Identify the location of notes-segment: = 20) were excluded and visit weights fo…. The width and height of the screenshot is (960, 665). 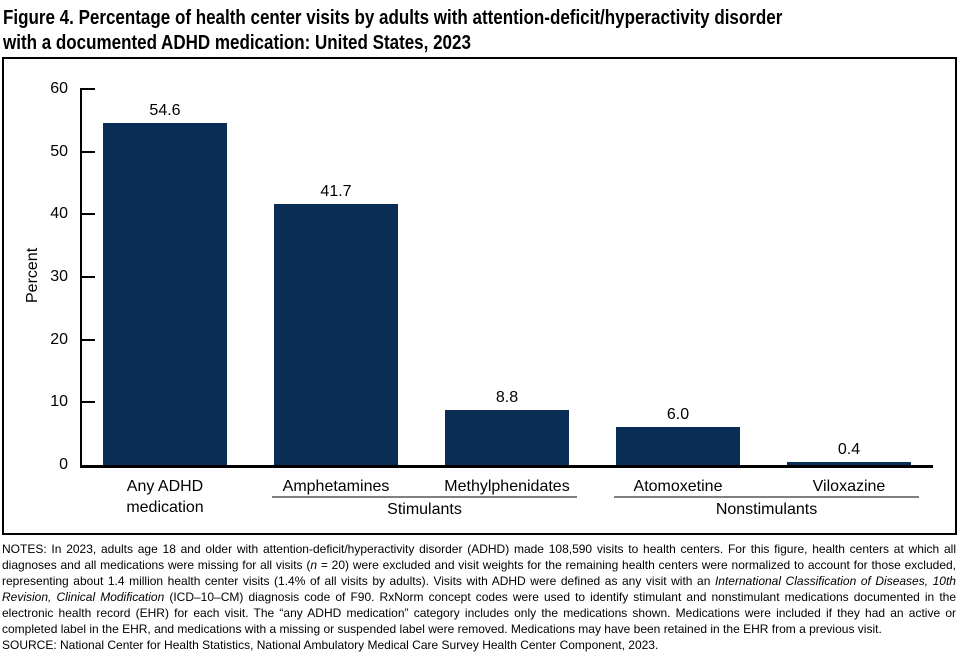
(479, 573).